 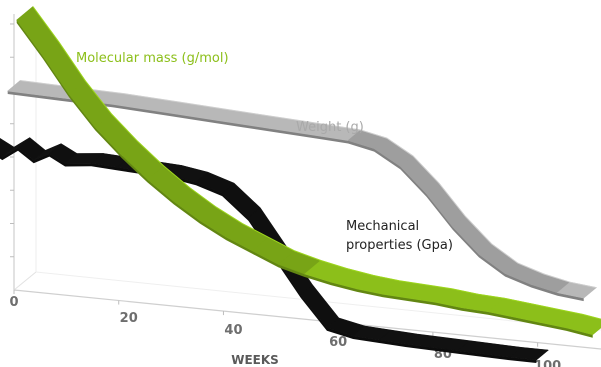 What do you see at coordinates (399, 245) in the screenshot?
I see `series-label-mechanical-line2: properties (Gpa)` at bounding box center [399, 245].